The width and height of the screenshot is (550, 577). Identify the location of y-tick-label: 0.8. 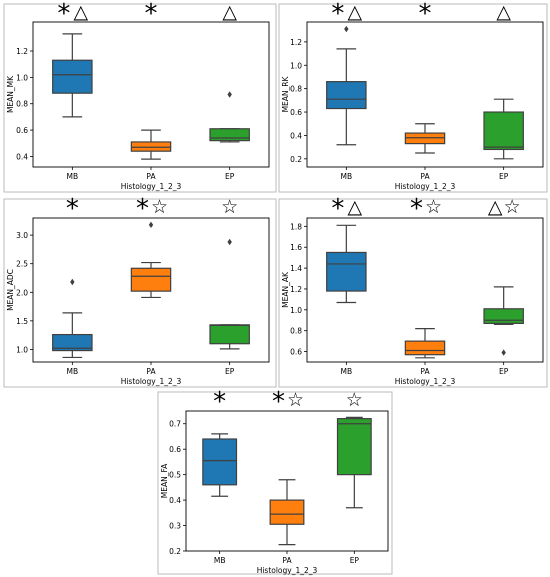
(22, 104).